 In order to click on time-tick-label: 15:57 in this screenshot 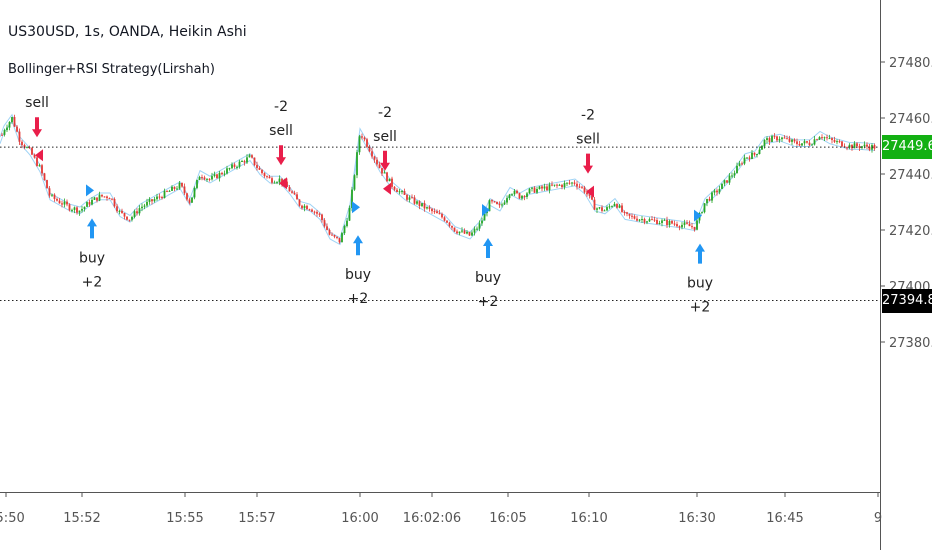, I will do `click(256, 518)`.